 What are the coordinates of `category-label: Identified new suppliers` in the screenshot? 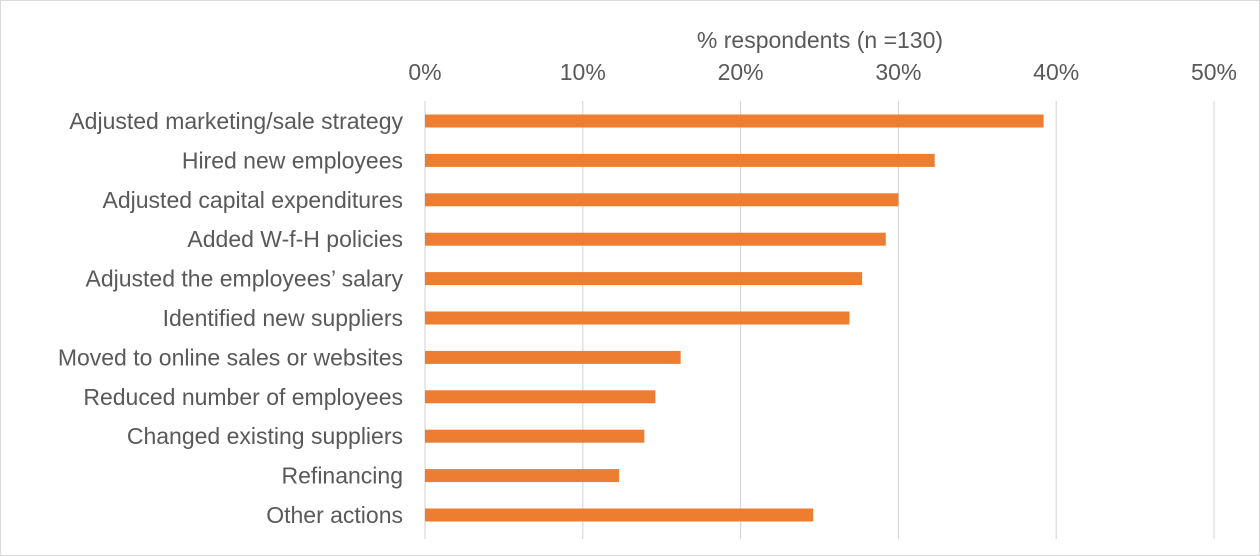 It's located at (283, 318).